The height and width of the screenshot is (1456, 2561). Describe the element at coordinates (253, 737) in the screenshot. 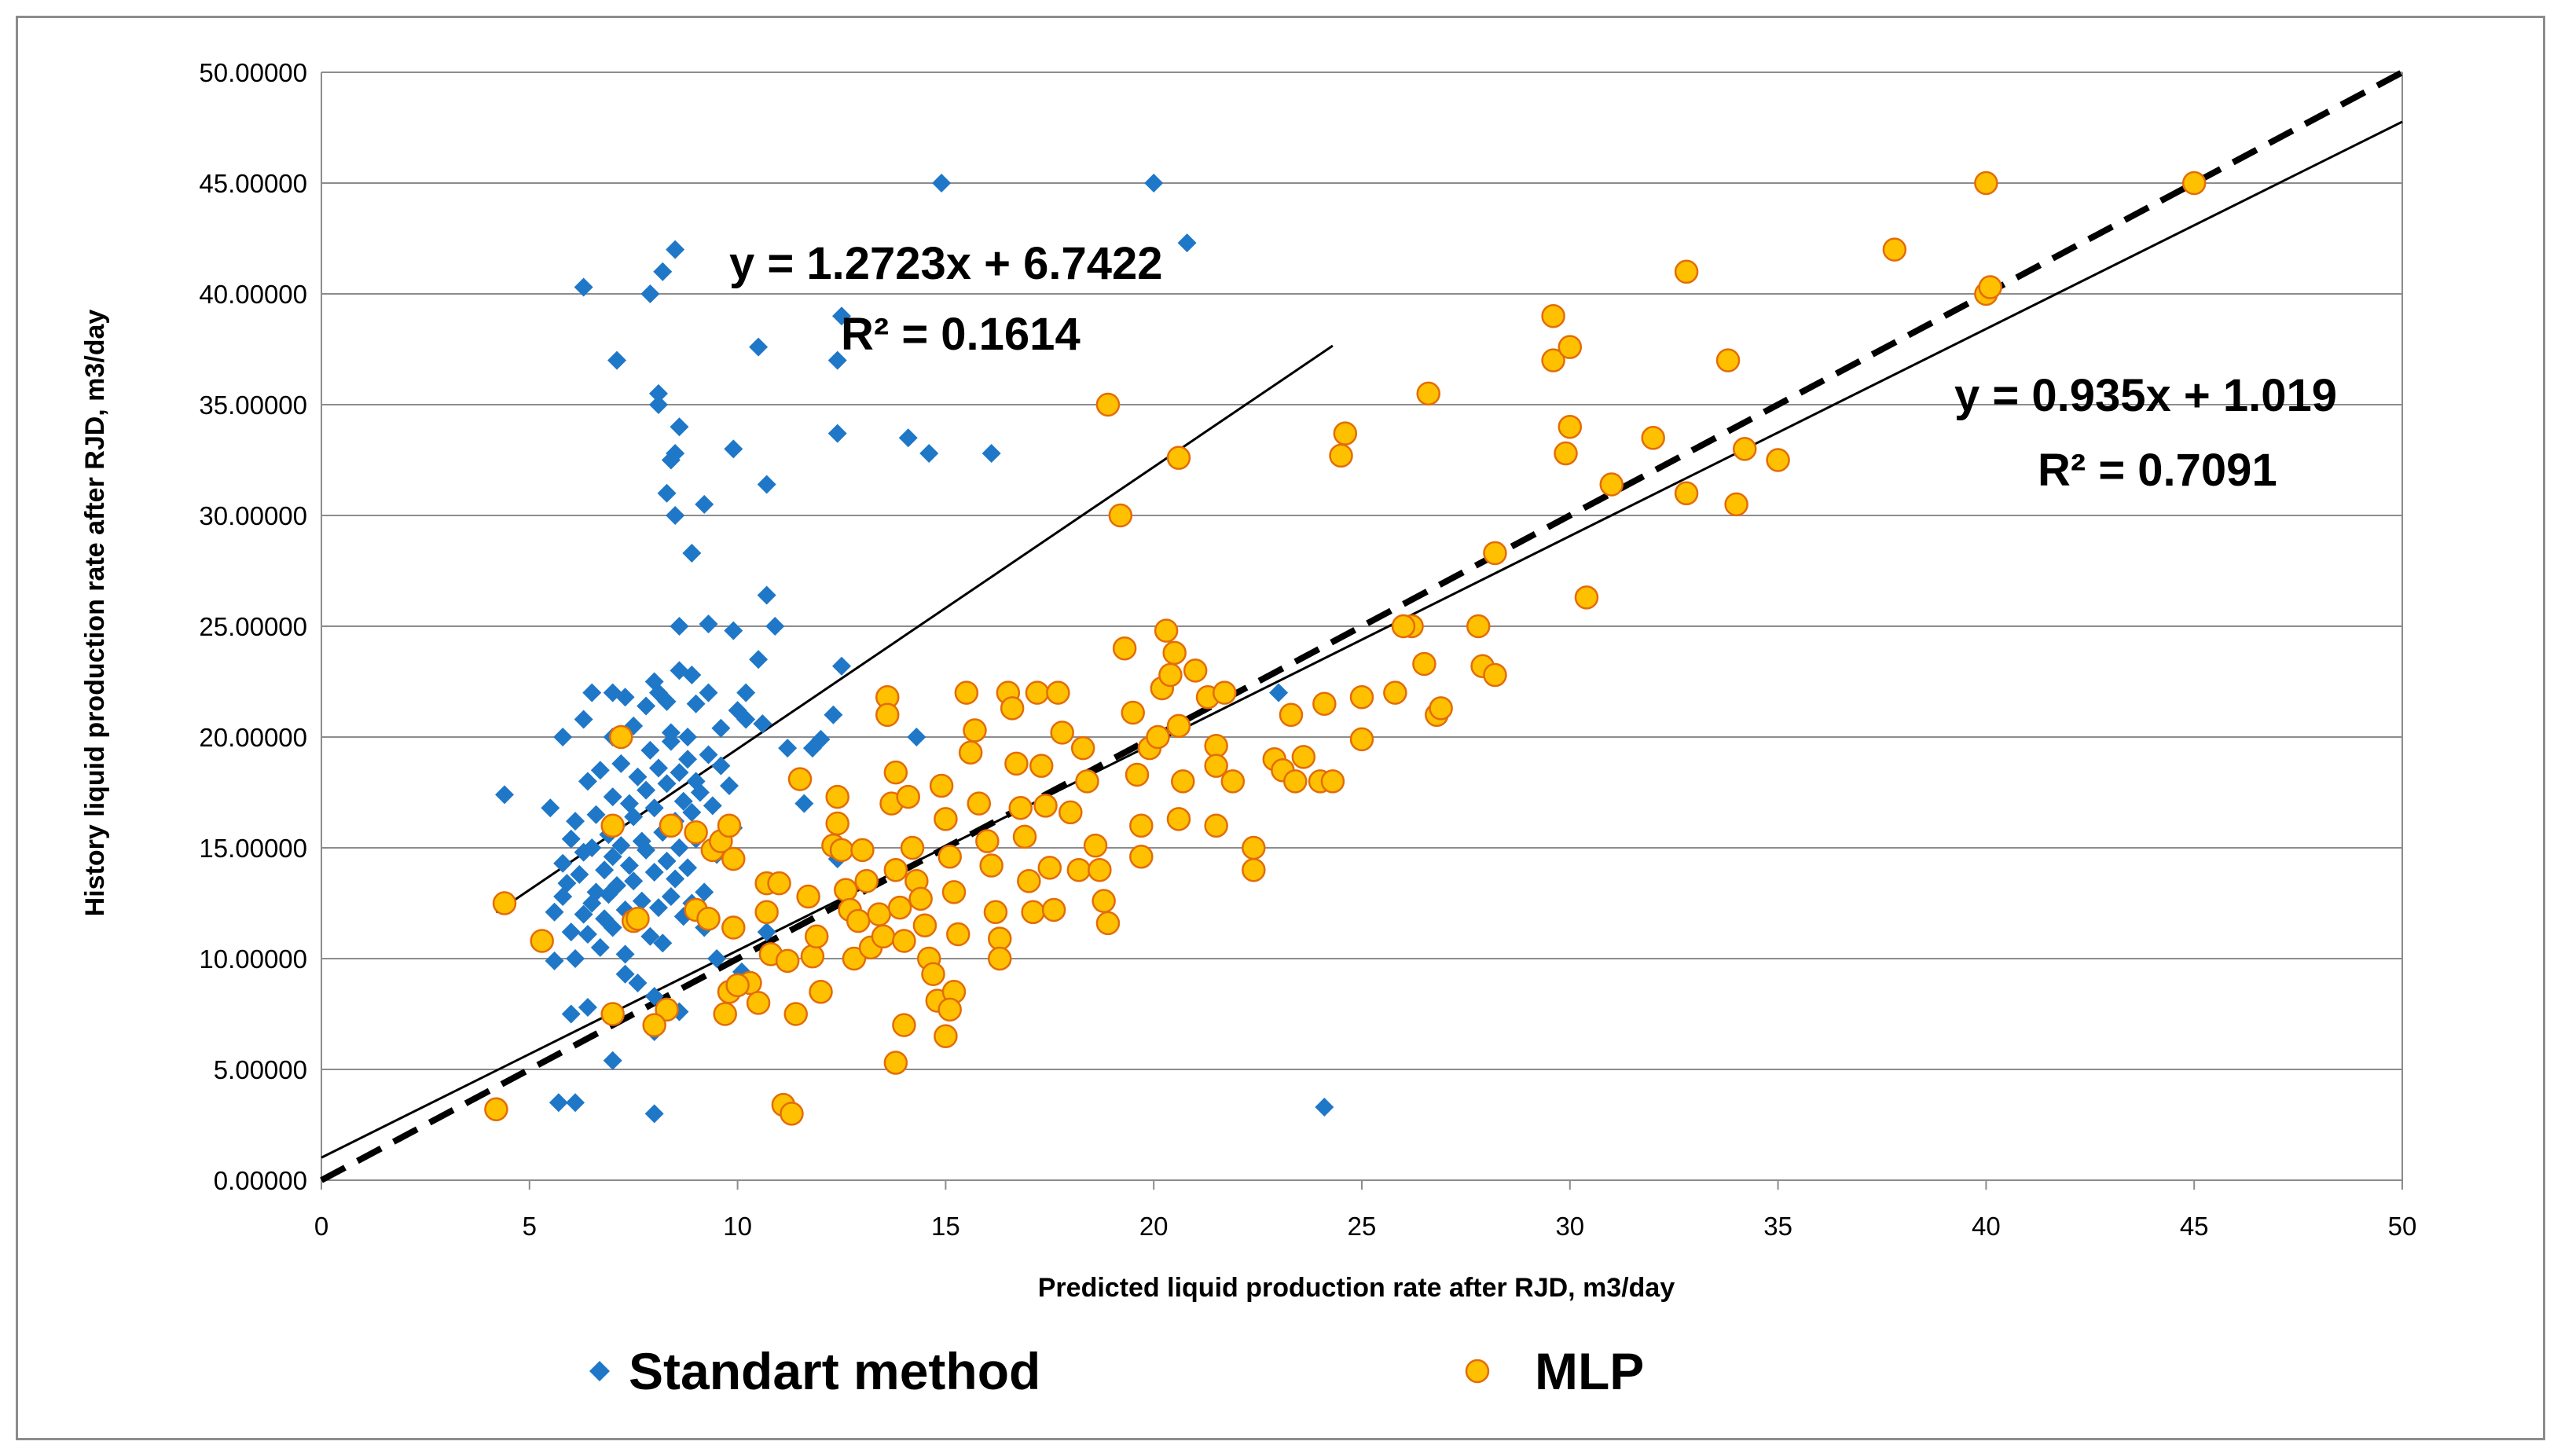

I see `y-tick-label: 20.00000` at that location.